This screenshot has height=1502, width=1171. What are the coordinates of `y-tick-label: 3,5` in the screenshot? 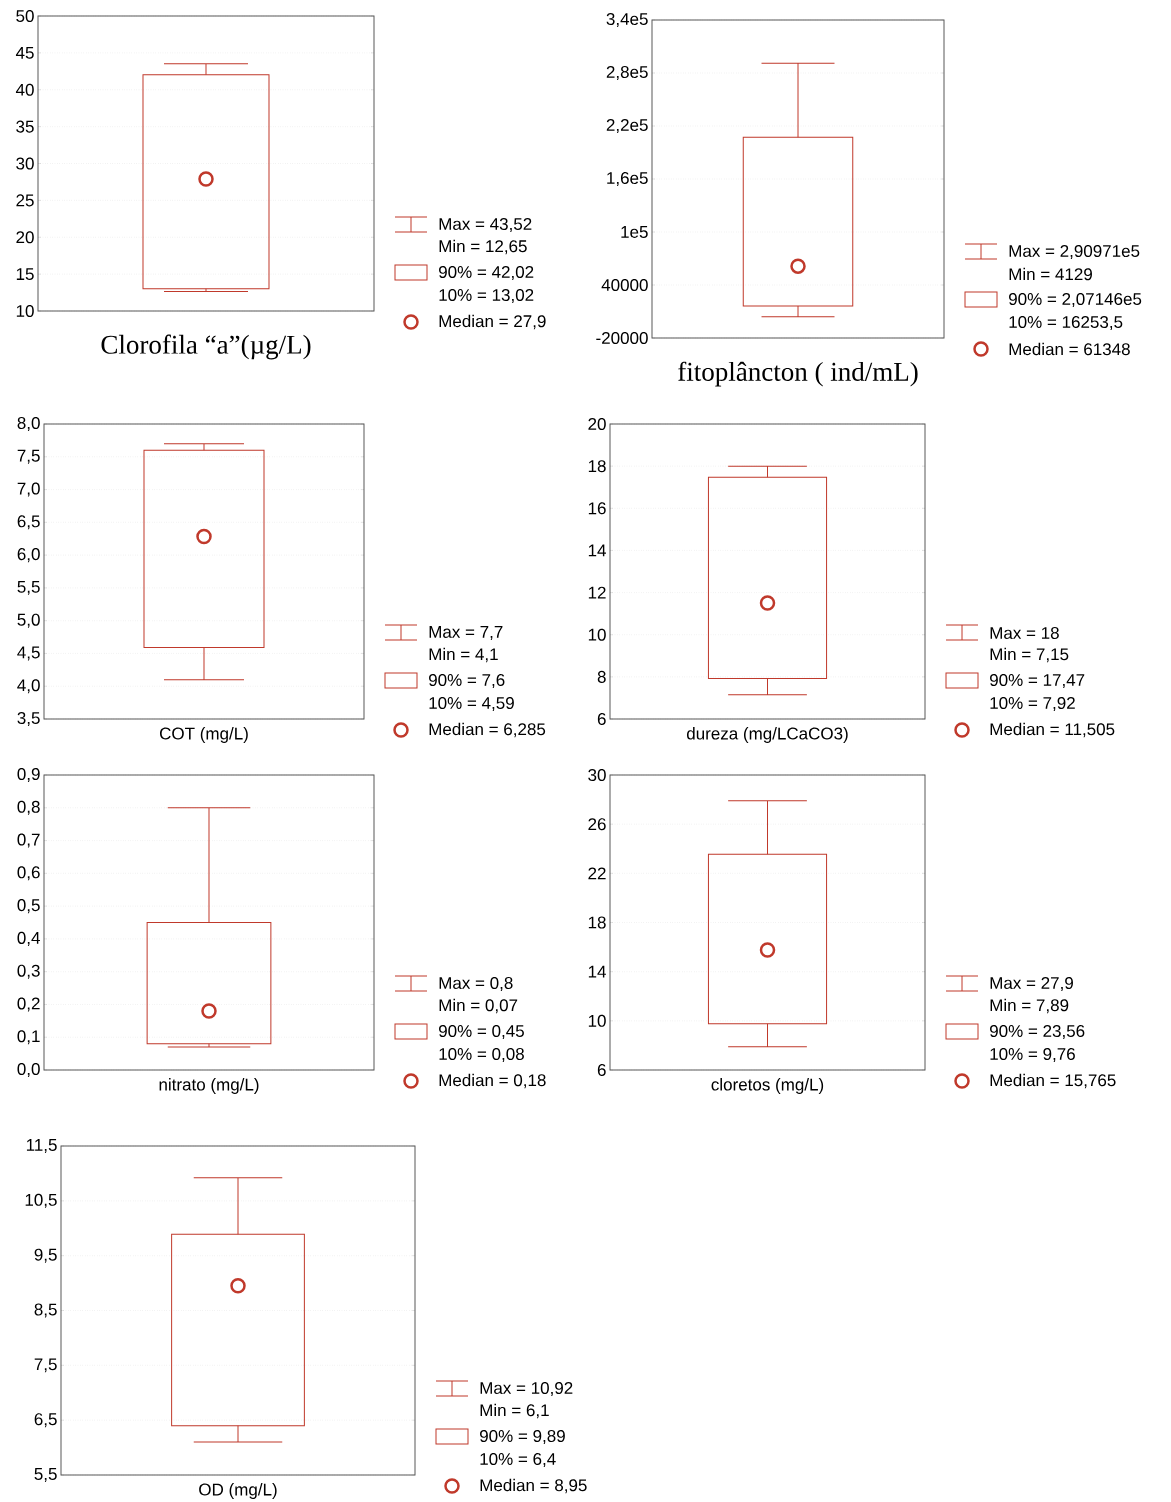 It's located at (28, 719).